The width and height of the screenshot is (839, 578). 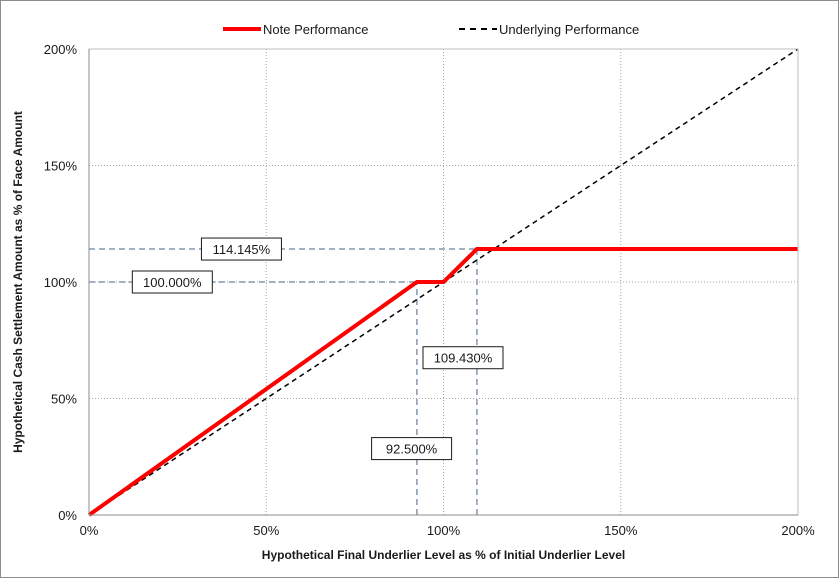 I want to click on callout-label: 109.430%, so click(x=463, y=358).